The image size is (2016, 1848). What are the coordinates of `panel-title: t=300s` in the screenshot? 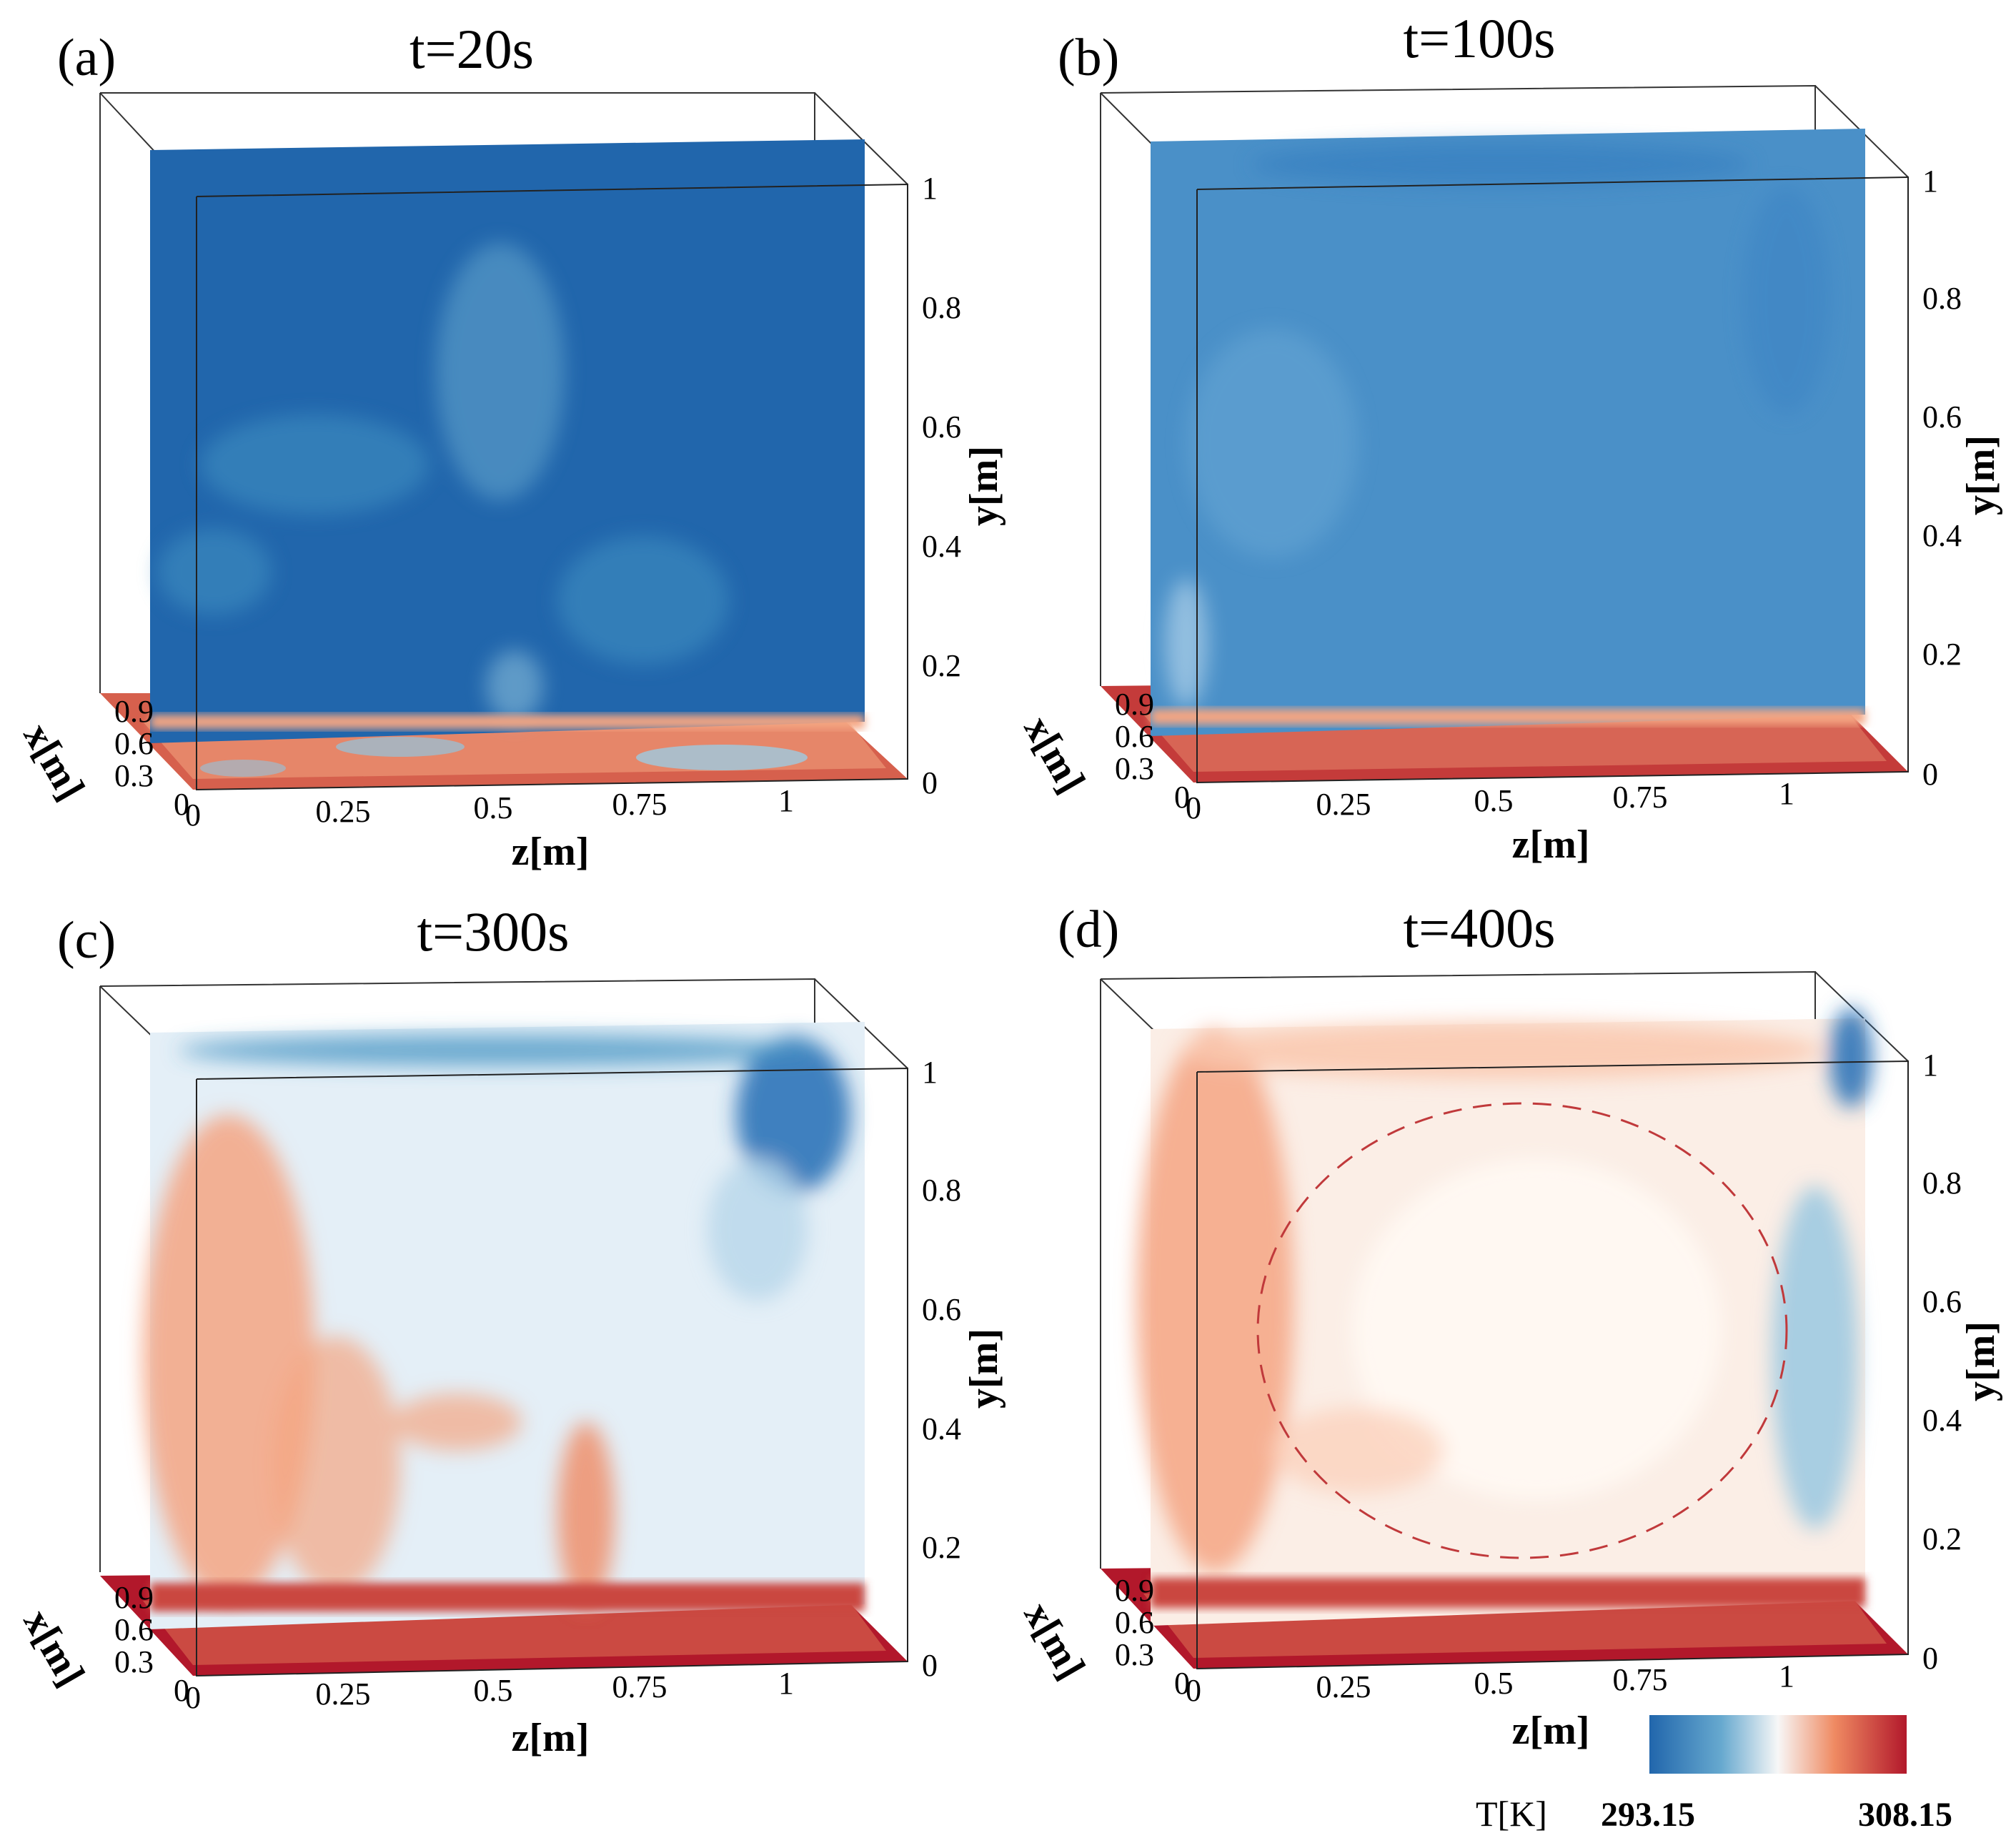 It's located at (493, 931).